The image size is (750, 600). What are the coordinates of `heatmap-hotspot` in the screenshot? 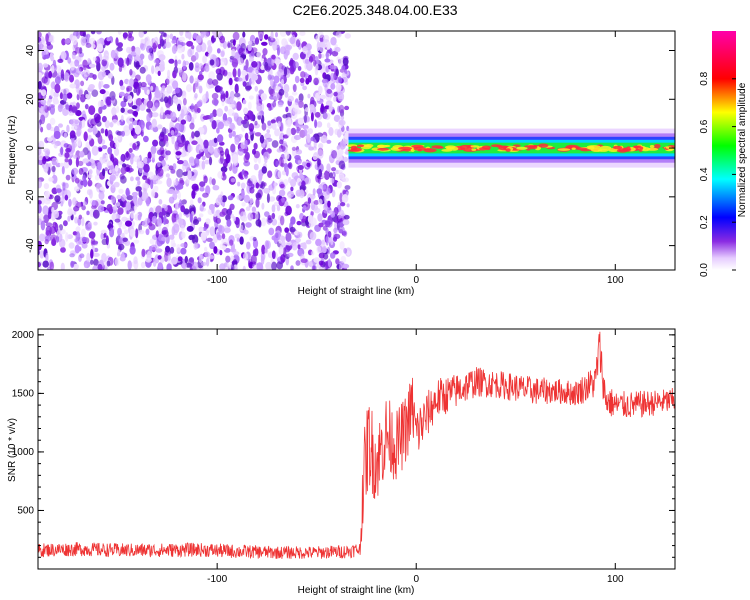 It's located at (591, 147).